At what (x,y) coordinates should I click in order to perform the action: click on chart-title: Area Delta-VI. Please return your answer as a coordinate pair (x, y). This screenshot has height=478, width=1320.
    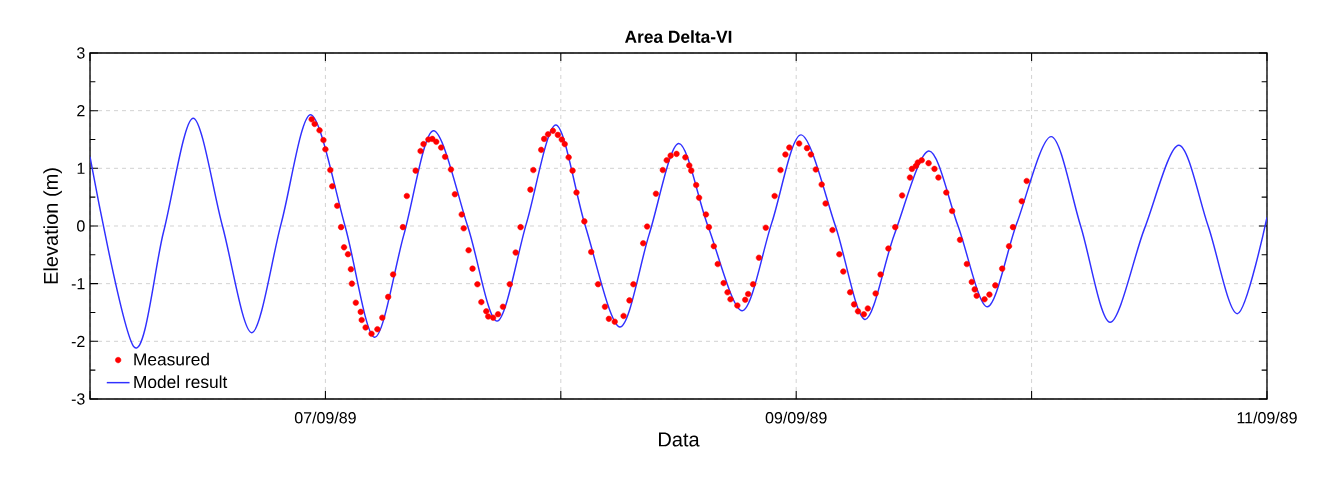
    Looking at the image, I should click on (678, 36).